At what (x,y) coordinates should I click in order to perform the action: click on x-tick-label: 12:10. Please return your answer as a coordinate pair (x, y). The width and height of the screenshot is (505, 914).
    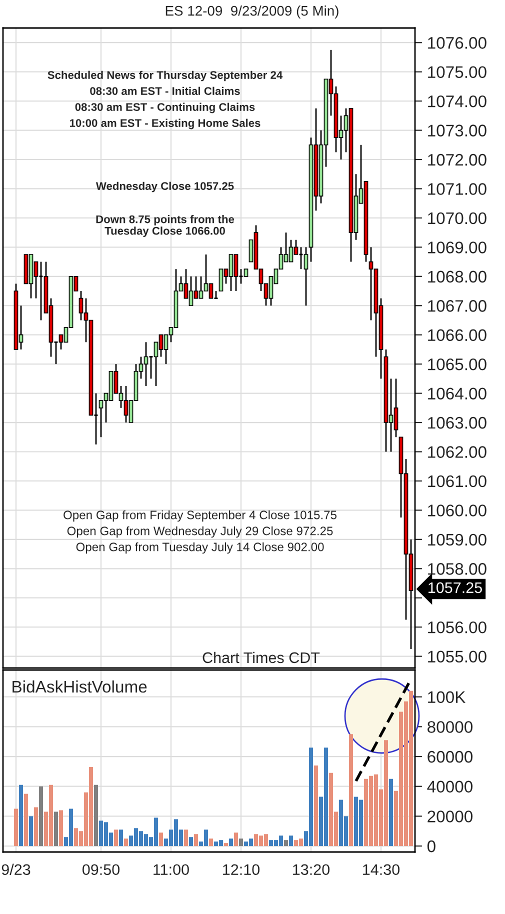
    Looking at the image, I should click on (241, 870).